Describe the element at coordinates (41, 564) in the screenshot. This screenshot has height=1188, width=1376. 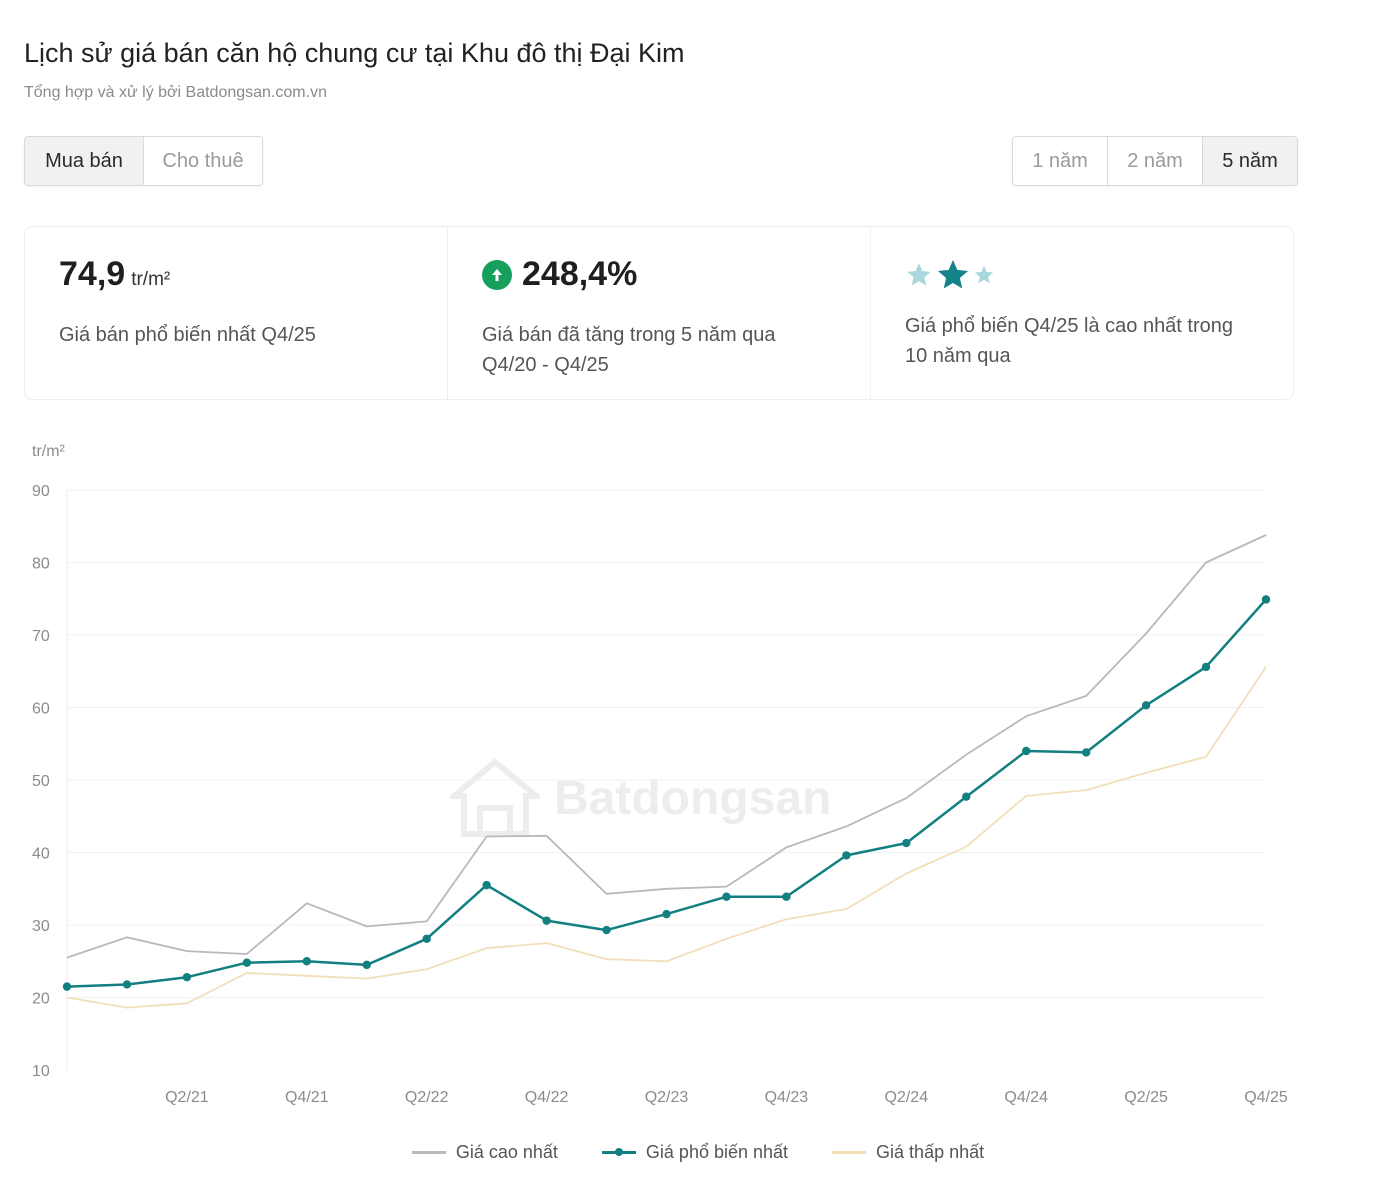
I see `y-tick-label: 80` at that location.